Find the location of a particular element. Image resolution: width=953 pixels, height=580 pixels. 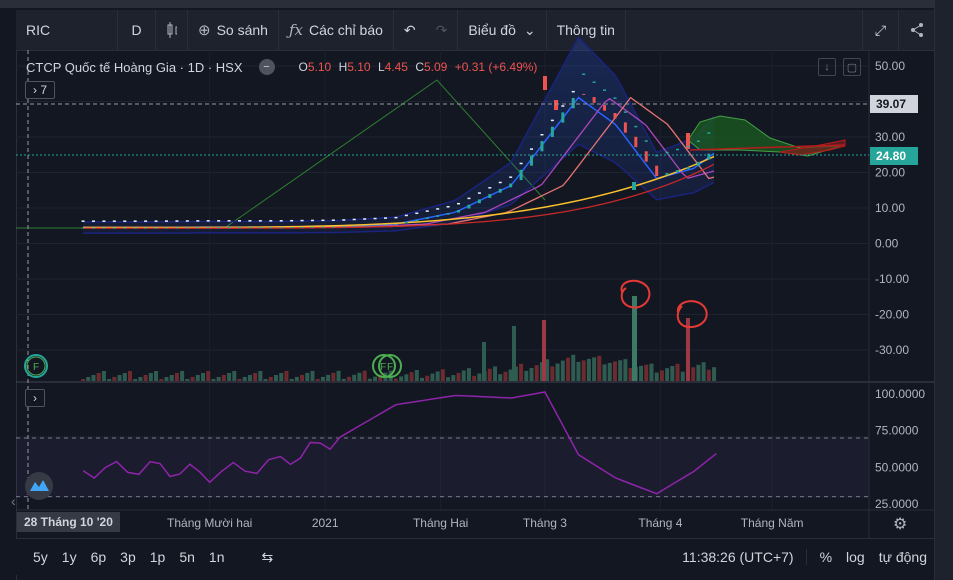

range-5y: 5y is located at coordinates (40, 557).